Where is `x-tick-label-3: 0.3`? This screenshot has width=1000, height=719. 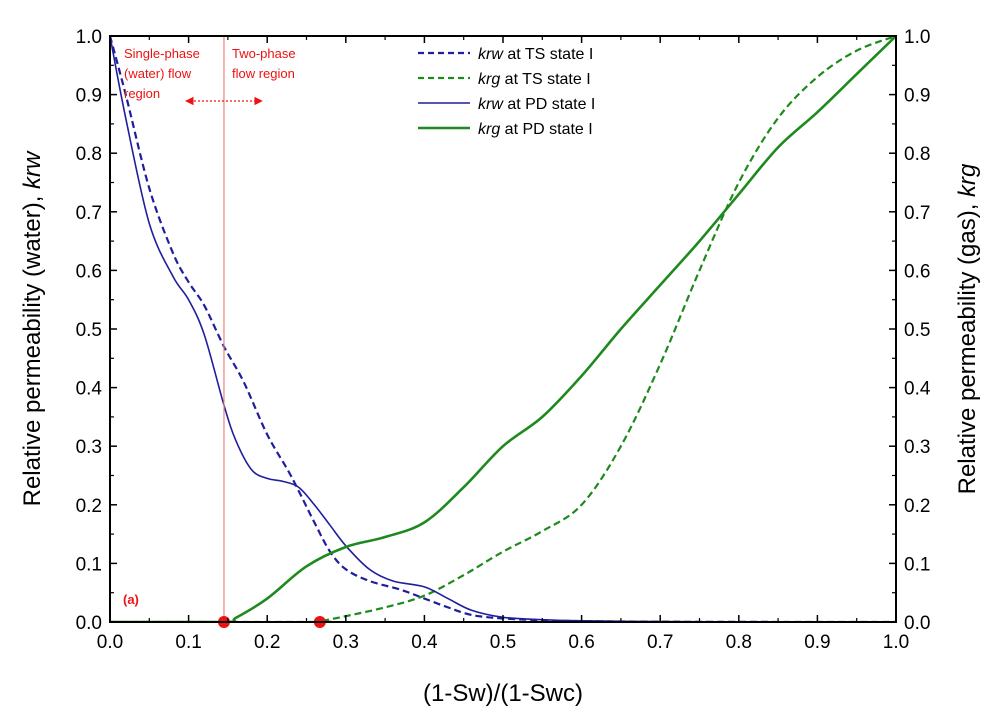
x-tick-label-3: 0.3 is located at coordinates (346, 642).